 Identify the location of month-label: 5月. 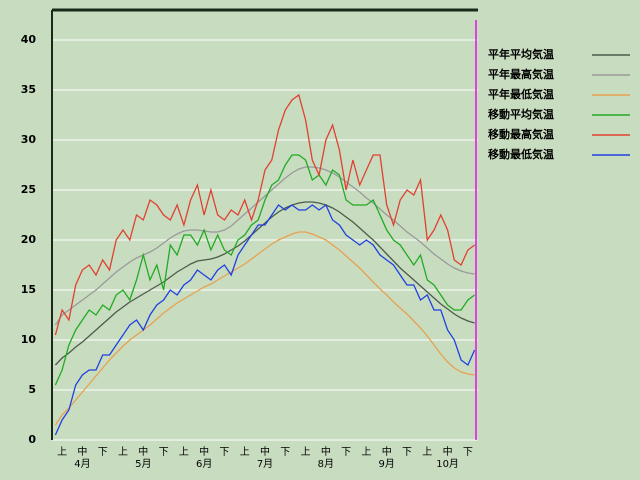
(143, 464).